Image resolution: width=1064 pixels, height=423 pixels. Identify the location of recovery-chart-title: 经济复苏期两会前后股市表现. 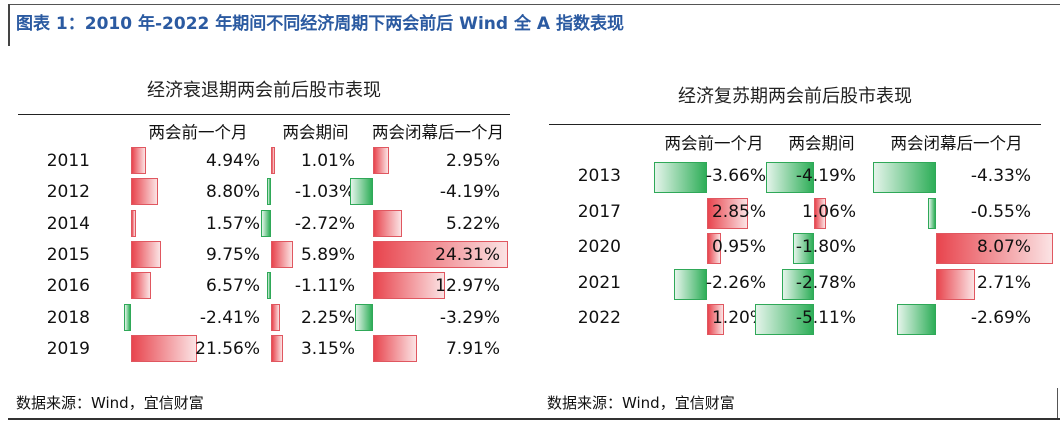
(795, 96).